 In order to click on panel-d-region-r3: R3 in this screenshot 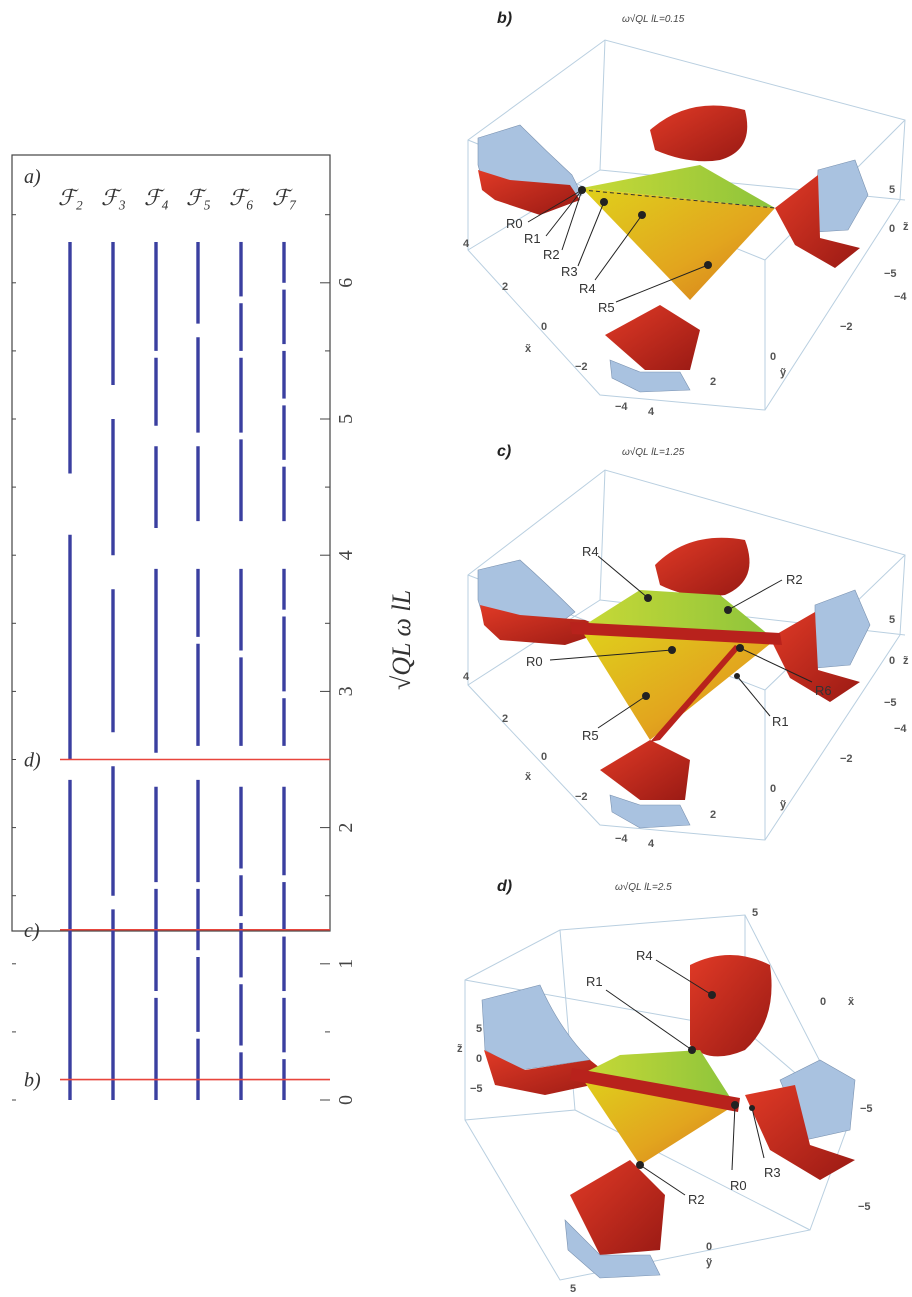, I will do `click(772, 1172)`.